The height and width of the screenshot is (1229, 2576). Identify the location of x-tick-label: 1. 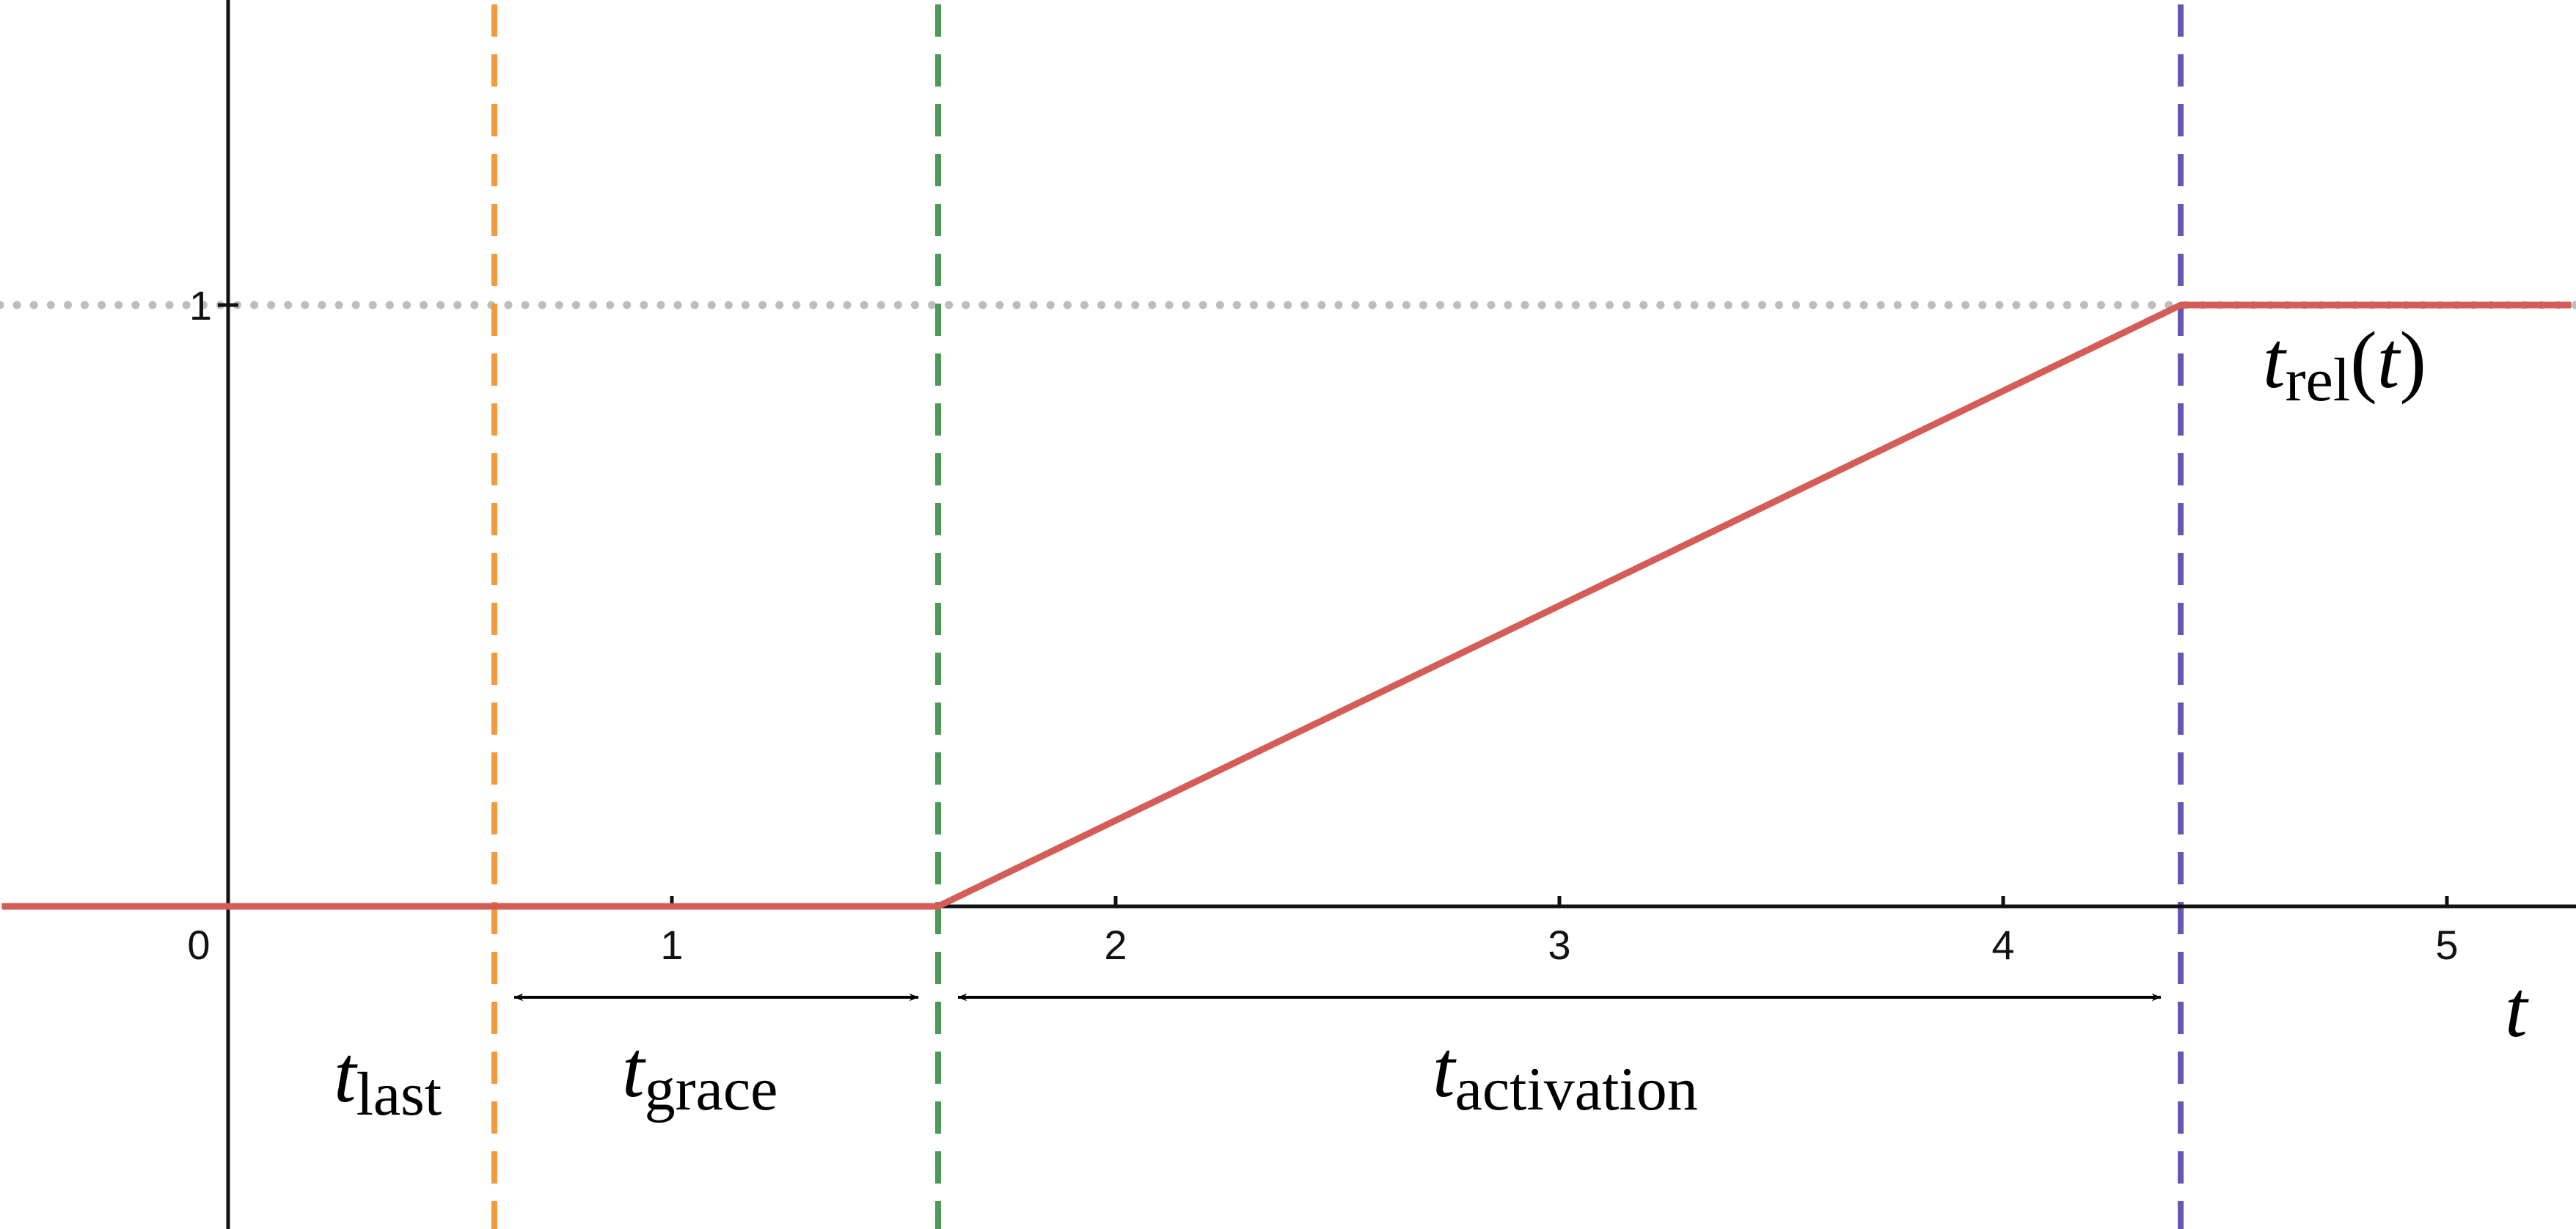
(671, 945).